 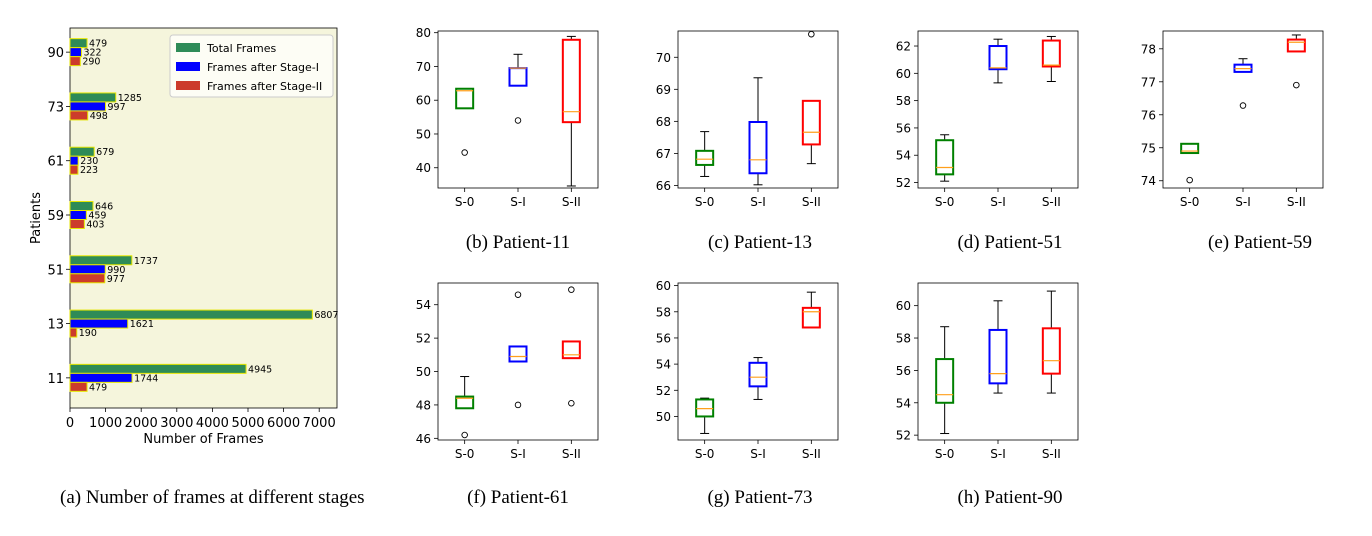 What do you see at coordinates (130, 98) in the screenshot?
I see `bar-label-73-series-0: 1285` at bounding box center [130, 98].